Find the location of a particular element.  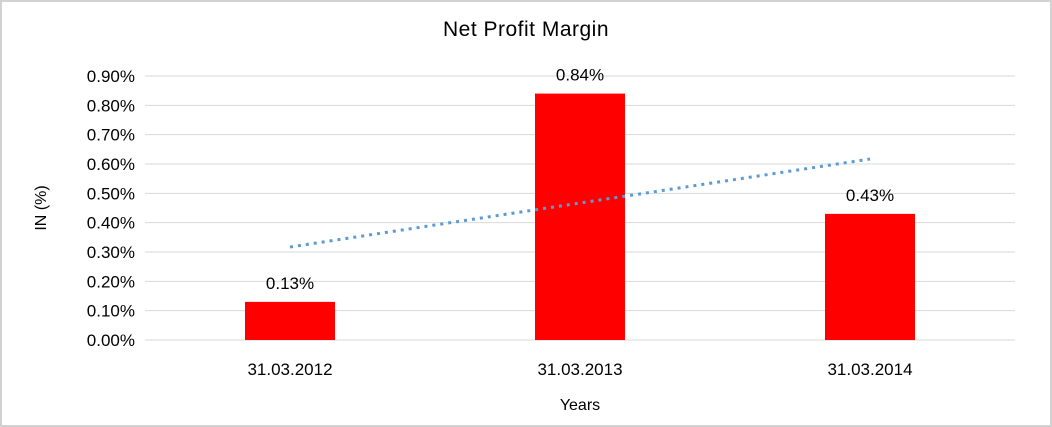

trendline is located at coordinates (580, 203).